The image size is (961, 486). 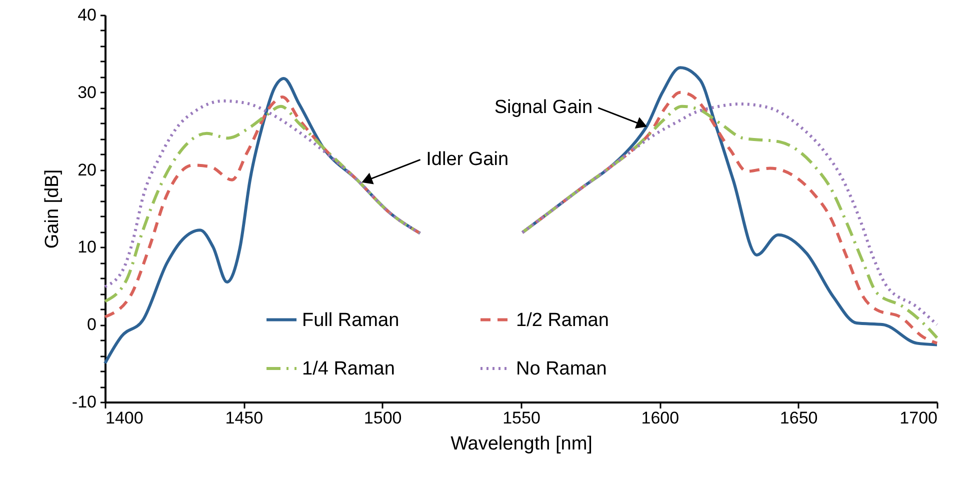 I want to click on x-tick-label: 1650, so click(x=799, y=418).